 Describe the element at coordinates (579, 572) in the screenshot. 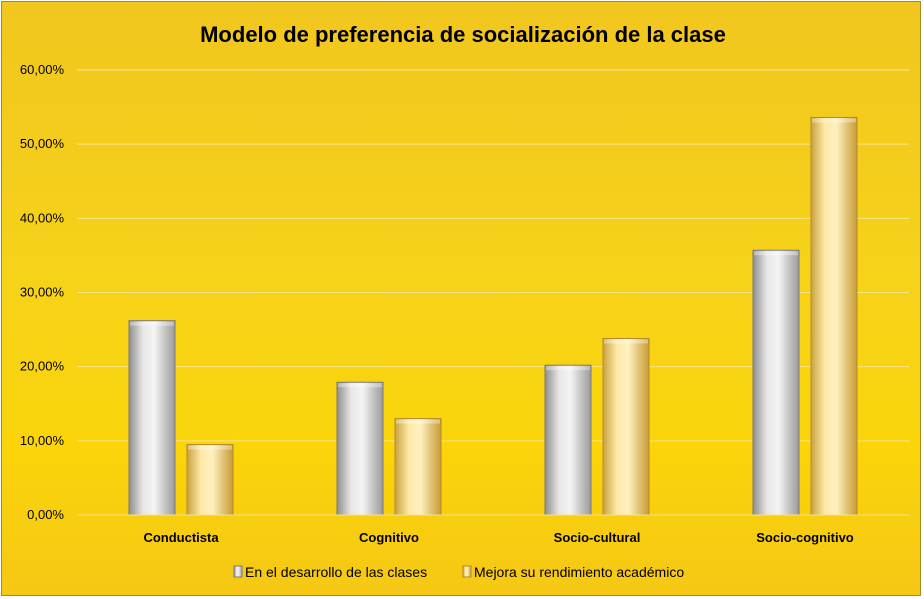

I see `legend-label: Mejora su rendimiento académico` at that location.